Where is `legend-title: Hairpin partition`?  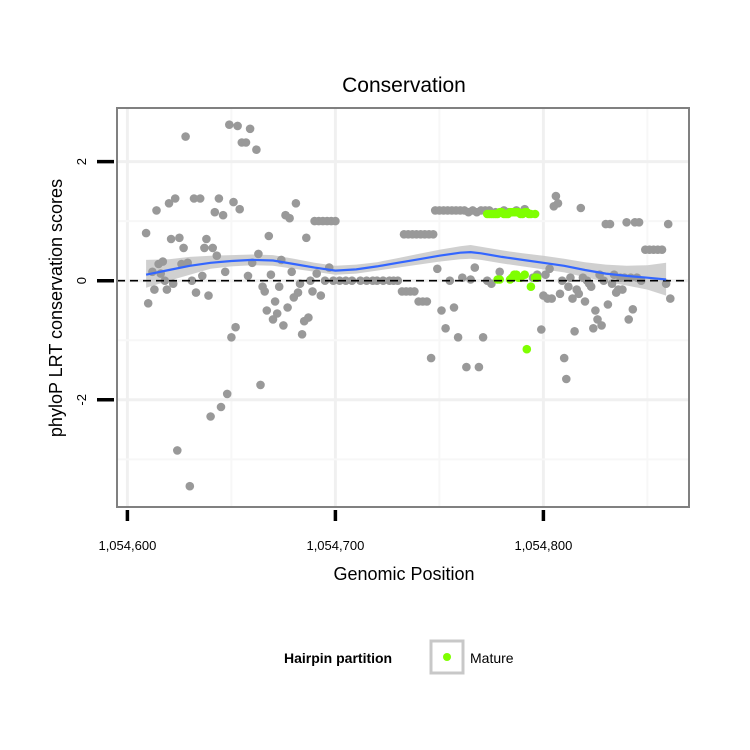 legend-title: Hairpin partition is located at coordinates (338, 658).